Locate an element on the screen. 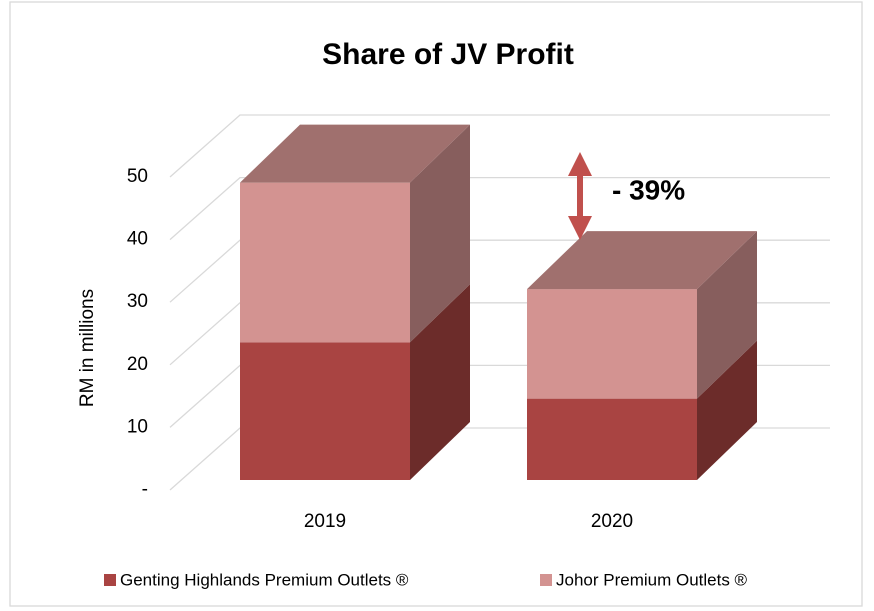  y-tick-label: 30 is located at coordinates (137, 301).